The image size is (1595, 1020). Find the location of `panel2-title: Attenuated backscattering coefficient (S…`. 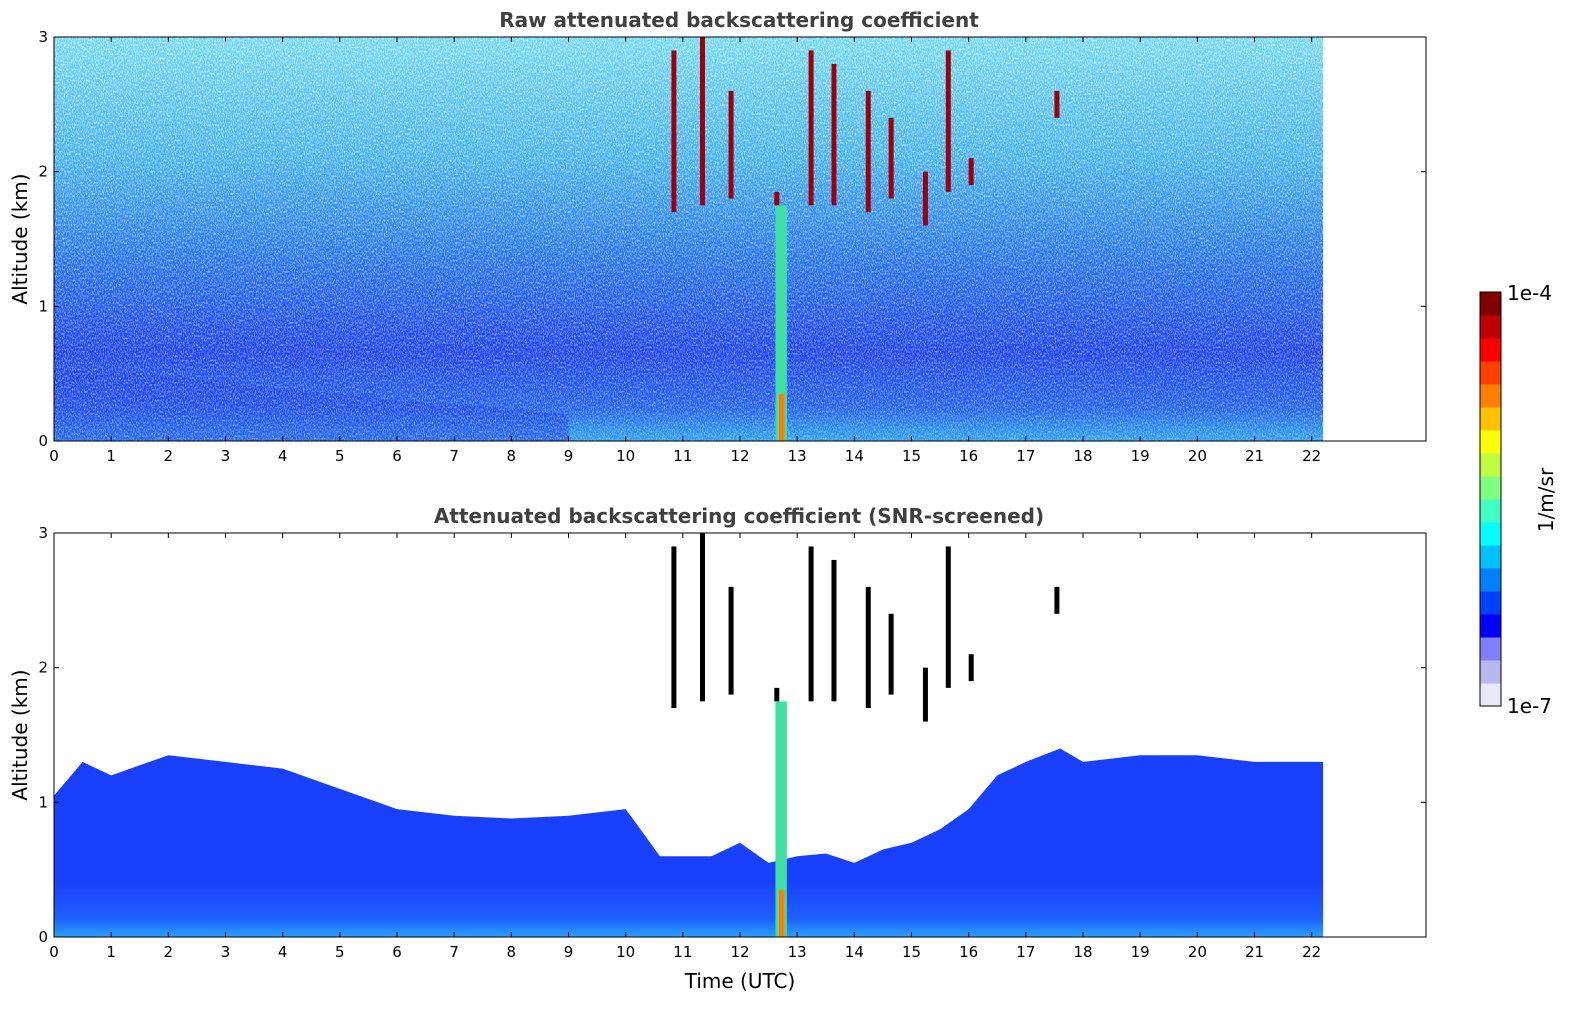

panel2-title: Attenuated backscattering coefficient (S… is located at coordinates (739, 516).